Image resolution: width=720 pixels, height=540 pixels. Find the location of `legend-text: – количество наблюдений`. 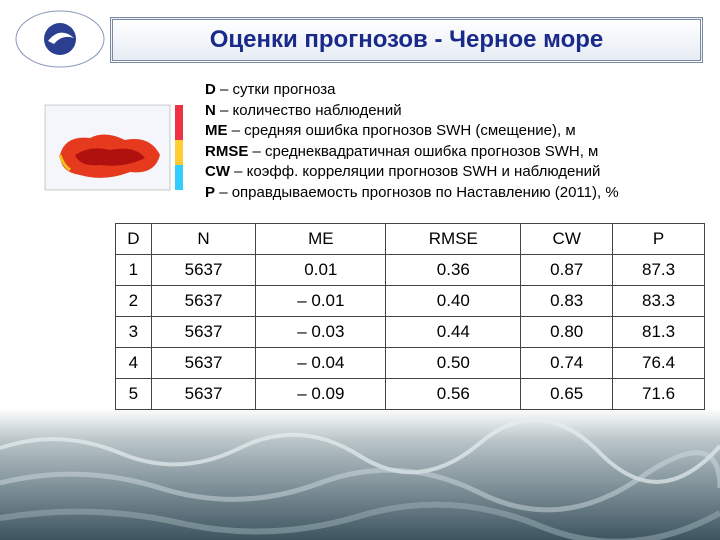

legend-text: – количество наблюдений is located at coordinates (311, 110).